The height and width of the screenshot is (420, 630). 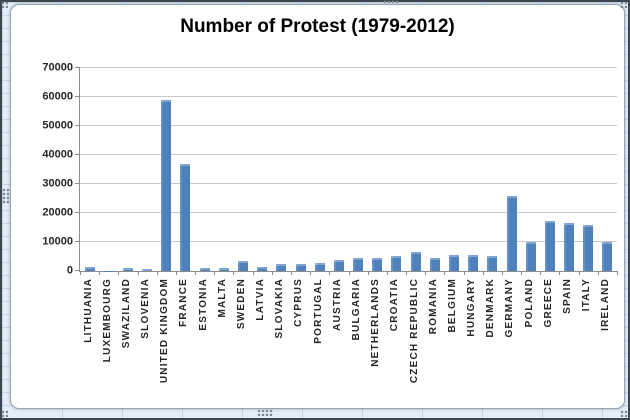 What do you see at coordinates (472, 307) in the screenshot?
I see `x-axis-label: HUNGARY` at bounding box center [472, 307].